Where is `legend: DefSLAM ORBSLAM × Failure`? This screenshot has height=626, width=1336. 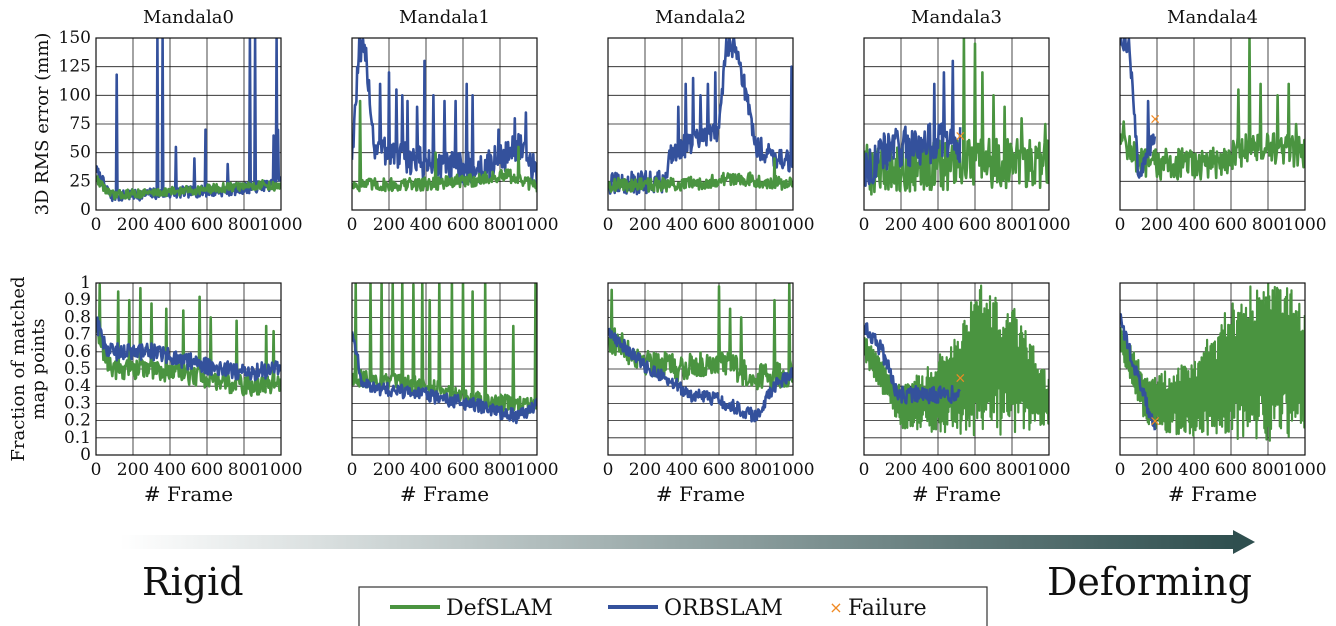 legend: DefSLAM ORBSLAM × Failure is located at coordinates (673, 606).